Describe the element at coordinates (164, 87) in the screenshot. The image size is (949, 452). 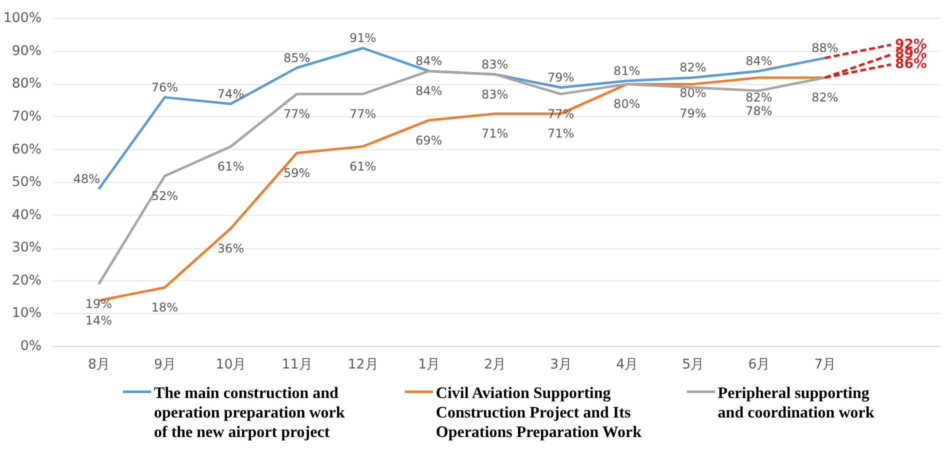
I see `data-label: 76%` at that location.